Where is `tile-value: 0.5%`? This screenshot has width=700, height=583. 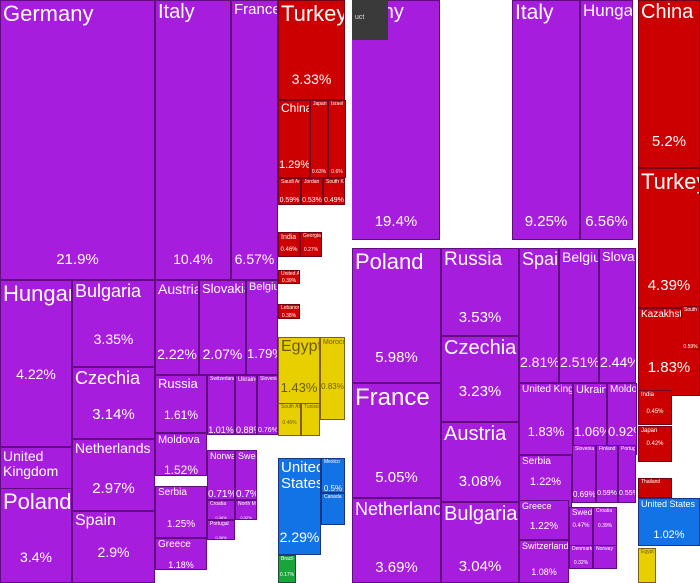 tile-value: 0.5% is located at coordinates (333, 488).